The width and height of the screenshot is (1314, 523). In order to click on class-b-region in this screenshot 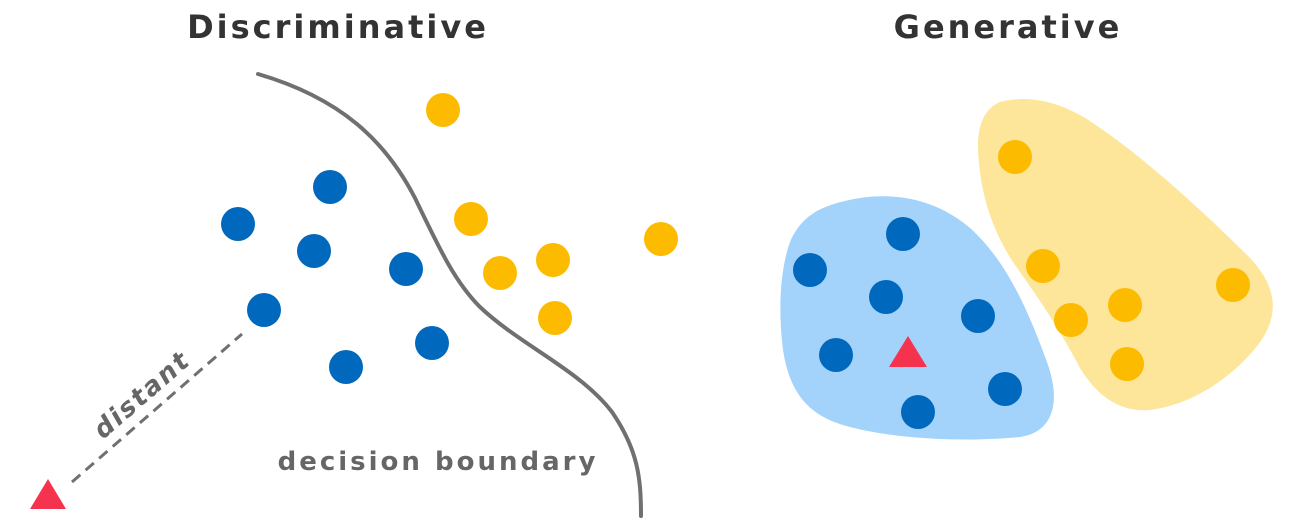, I will do `click(1125, 255)`.